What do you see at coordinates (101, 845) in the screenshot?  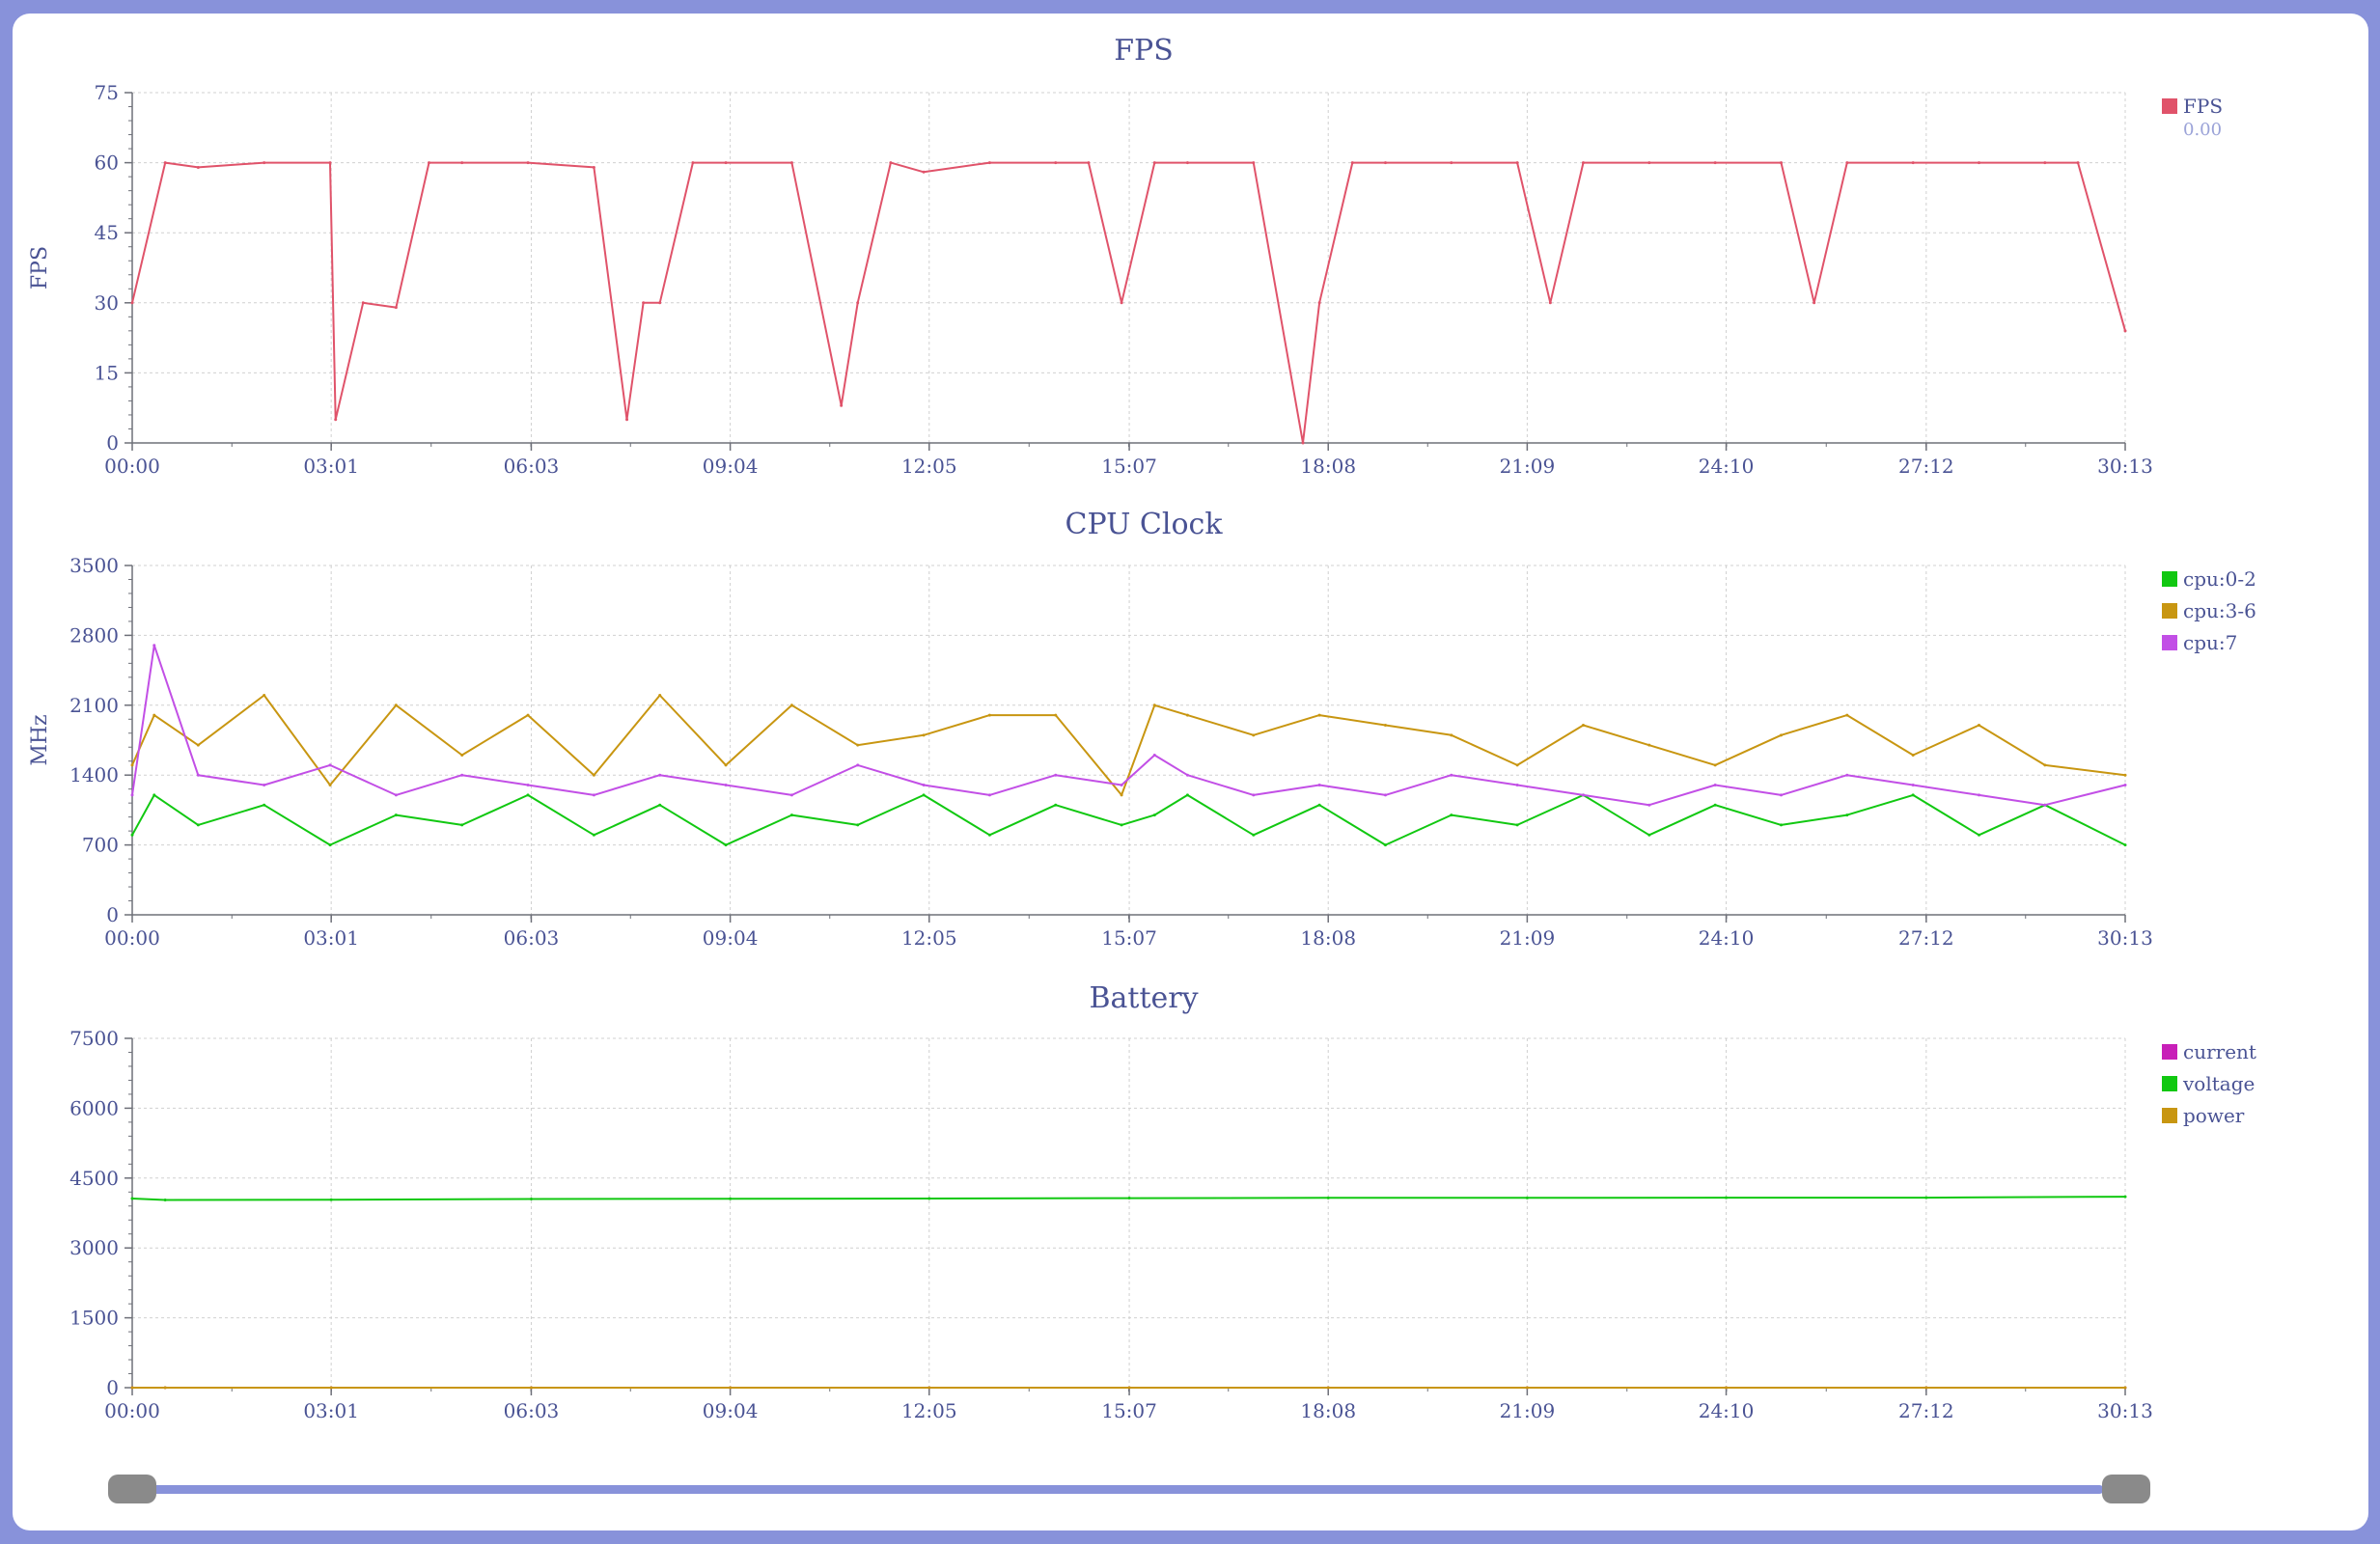 I see `y-tick-label: 700` at bounding box center [101, 845].